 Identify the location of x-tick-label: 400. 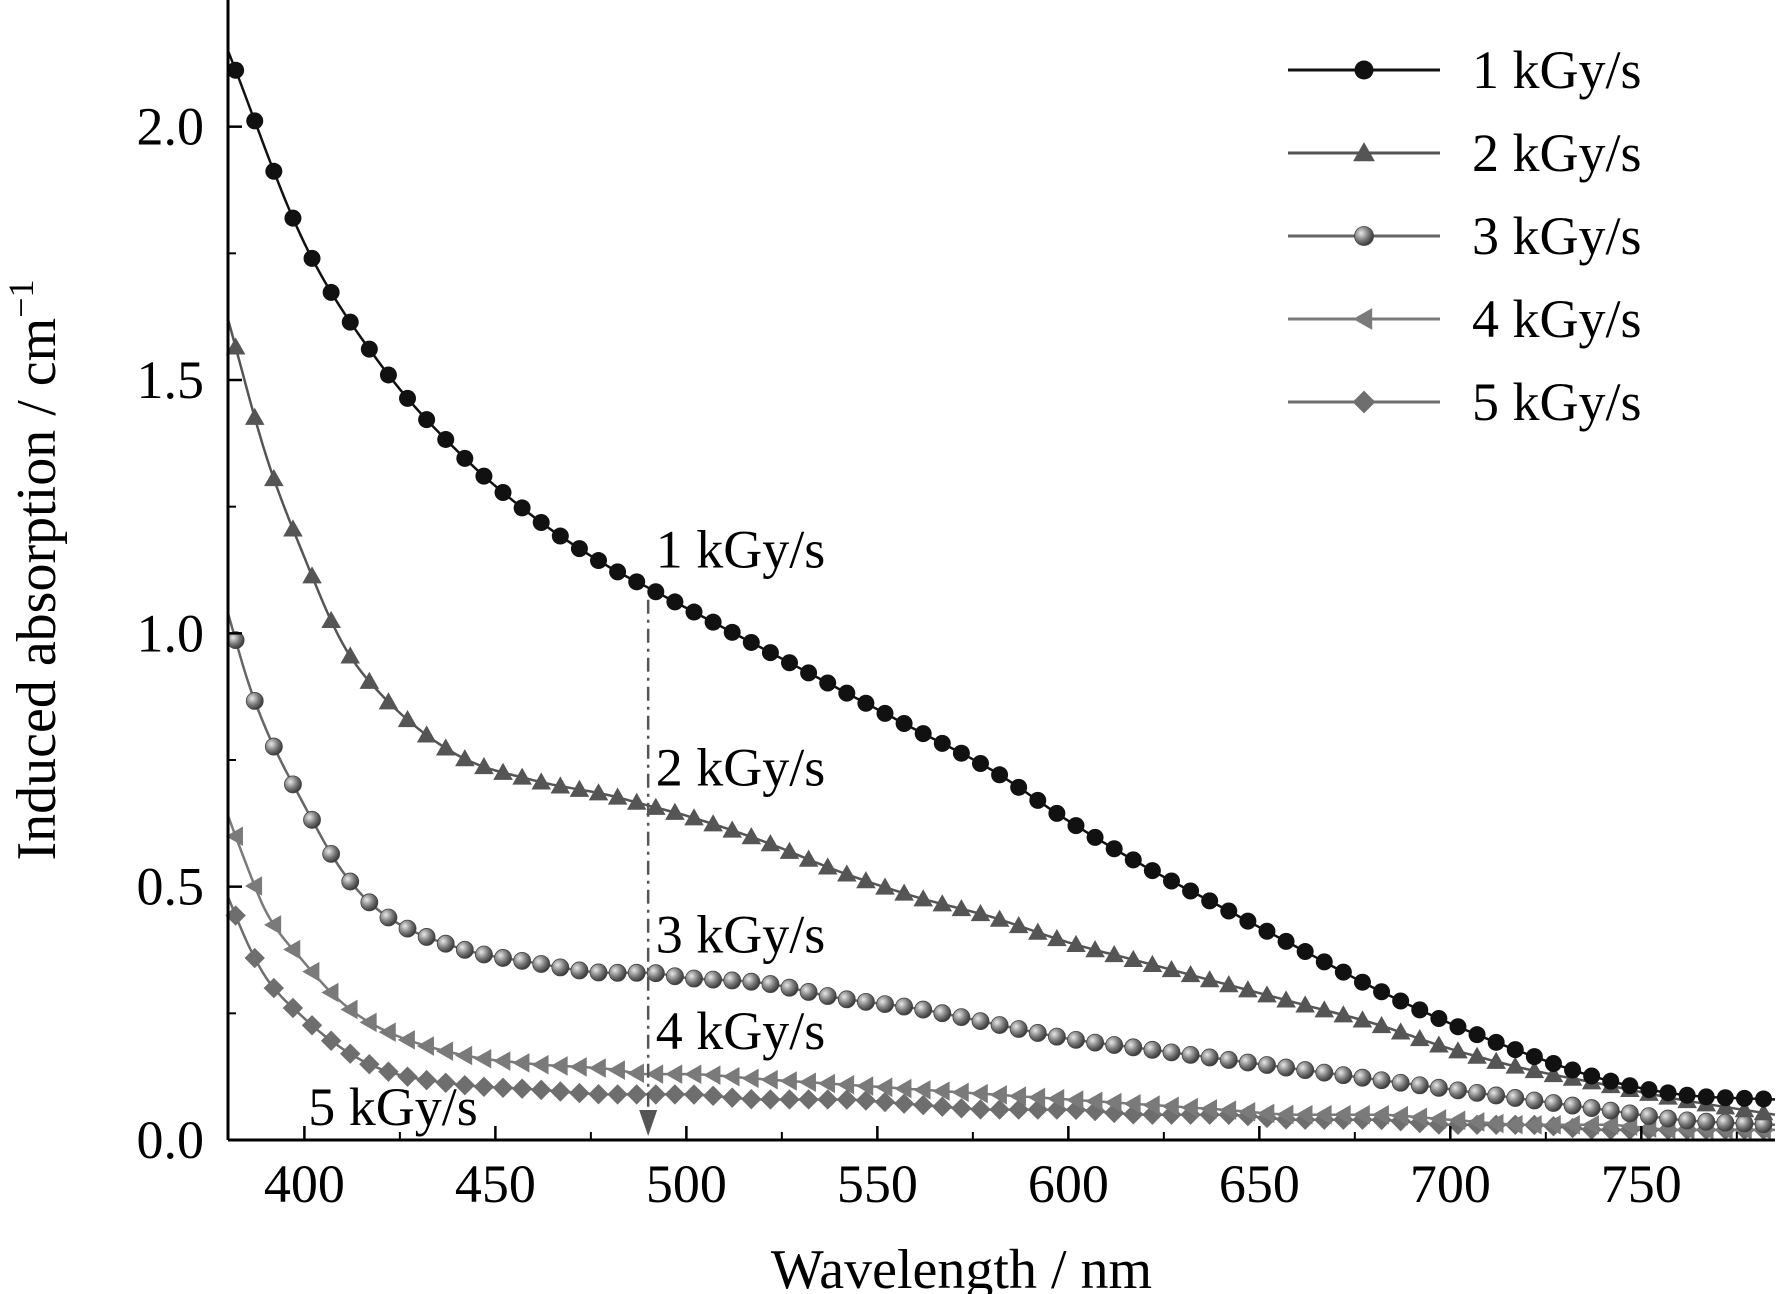
(304, 1184).